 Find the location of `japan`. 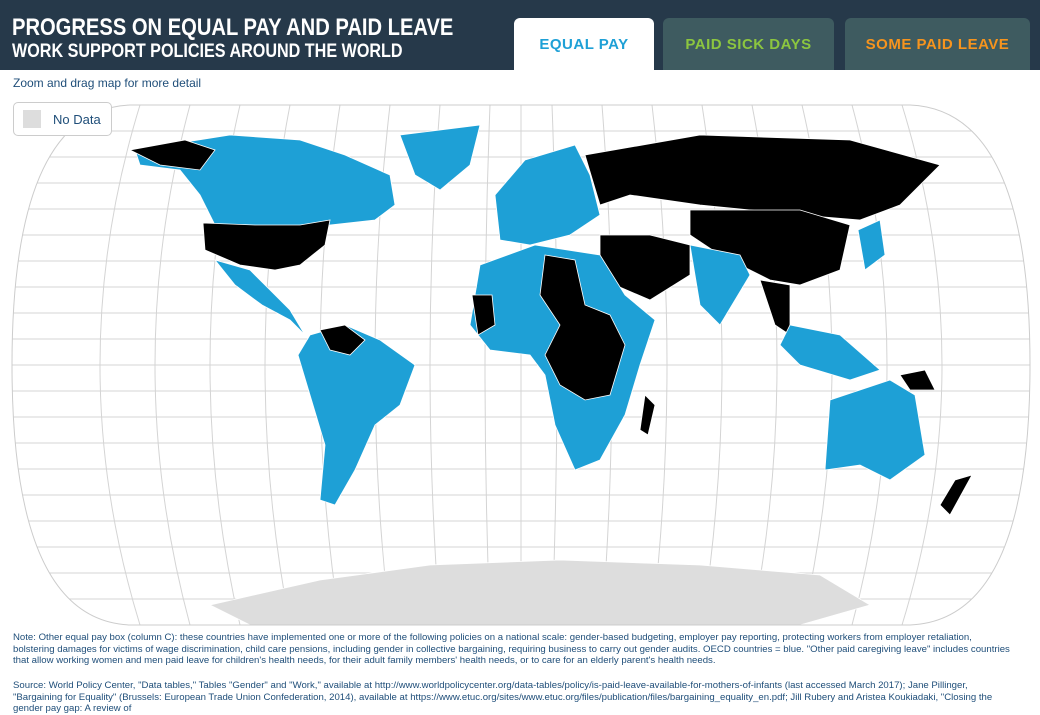

japan is located at coordinates (871, 245).